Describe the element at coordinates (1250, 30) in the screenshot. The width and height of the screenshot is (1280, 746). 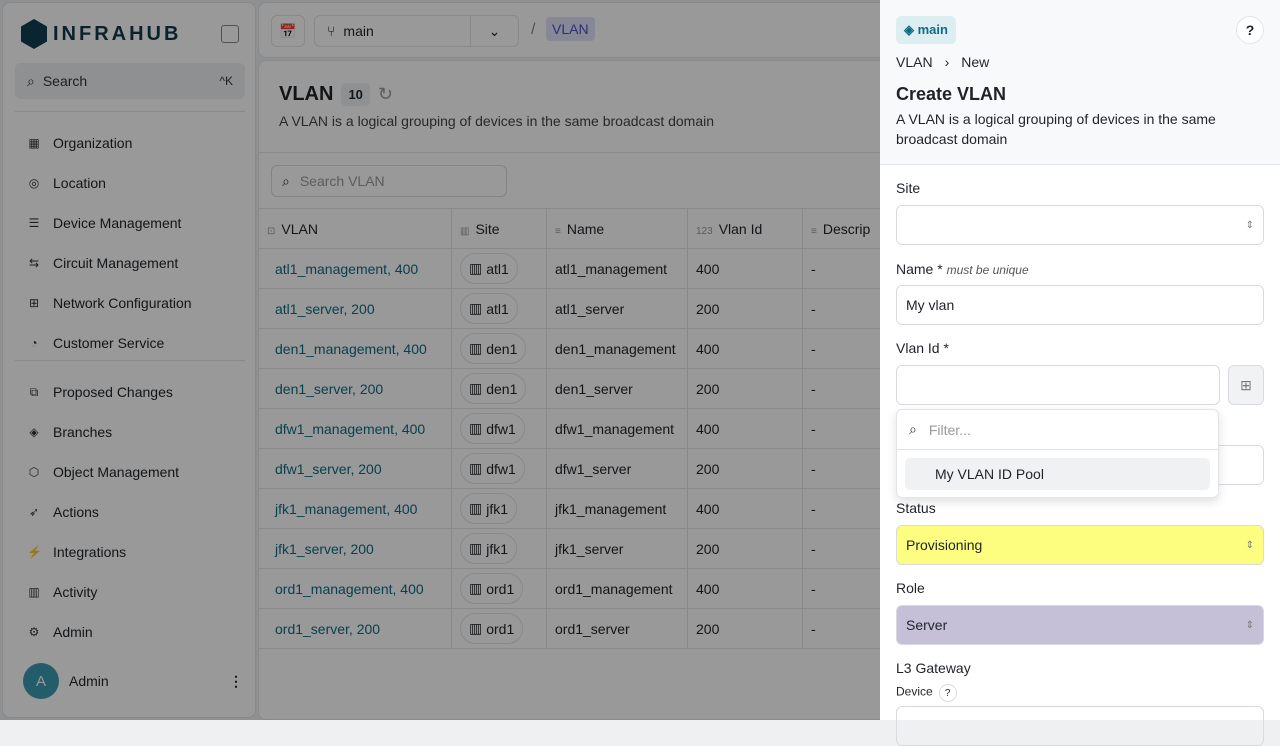
I see `help-button: ?` at that location.